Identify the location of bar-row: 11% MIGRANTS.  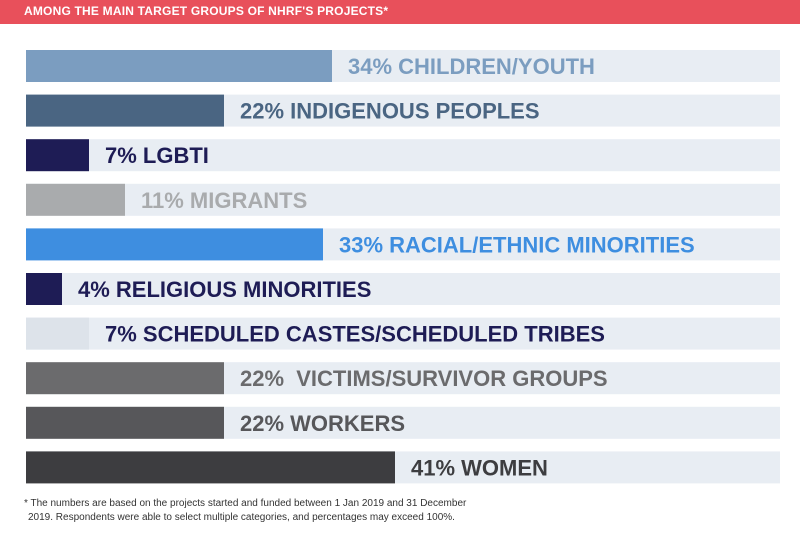
(403, 199).